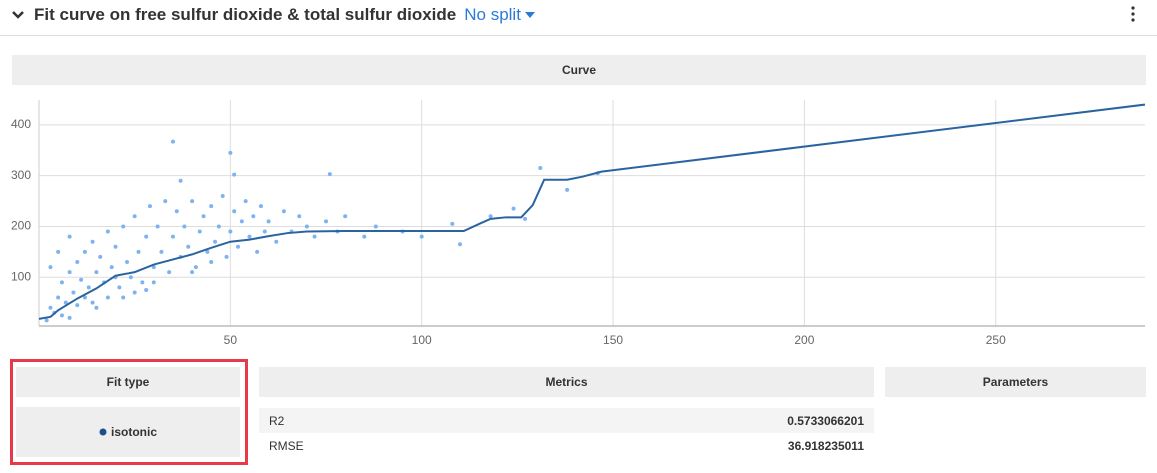 This screenshot has width=1157, height=473. Describe the element at coordinates (579, 70) in the screenshot. I see `chart-title: Curve` at that location.